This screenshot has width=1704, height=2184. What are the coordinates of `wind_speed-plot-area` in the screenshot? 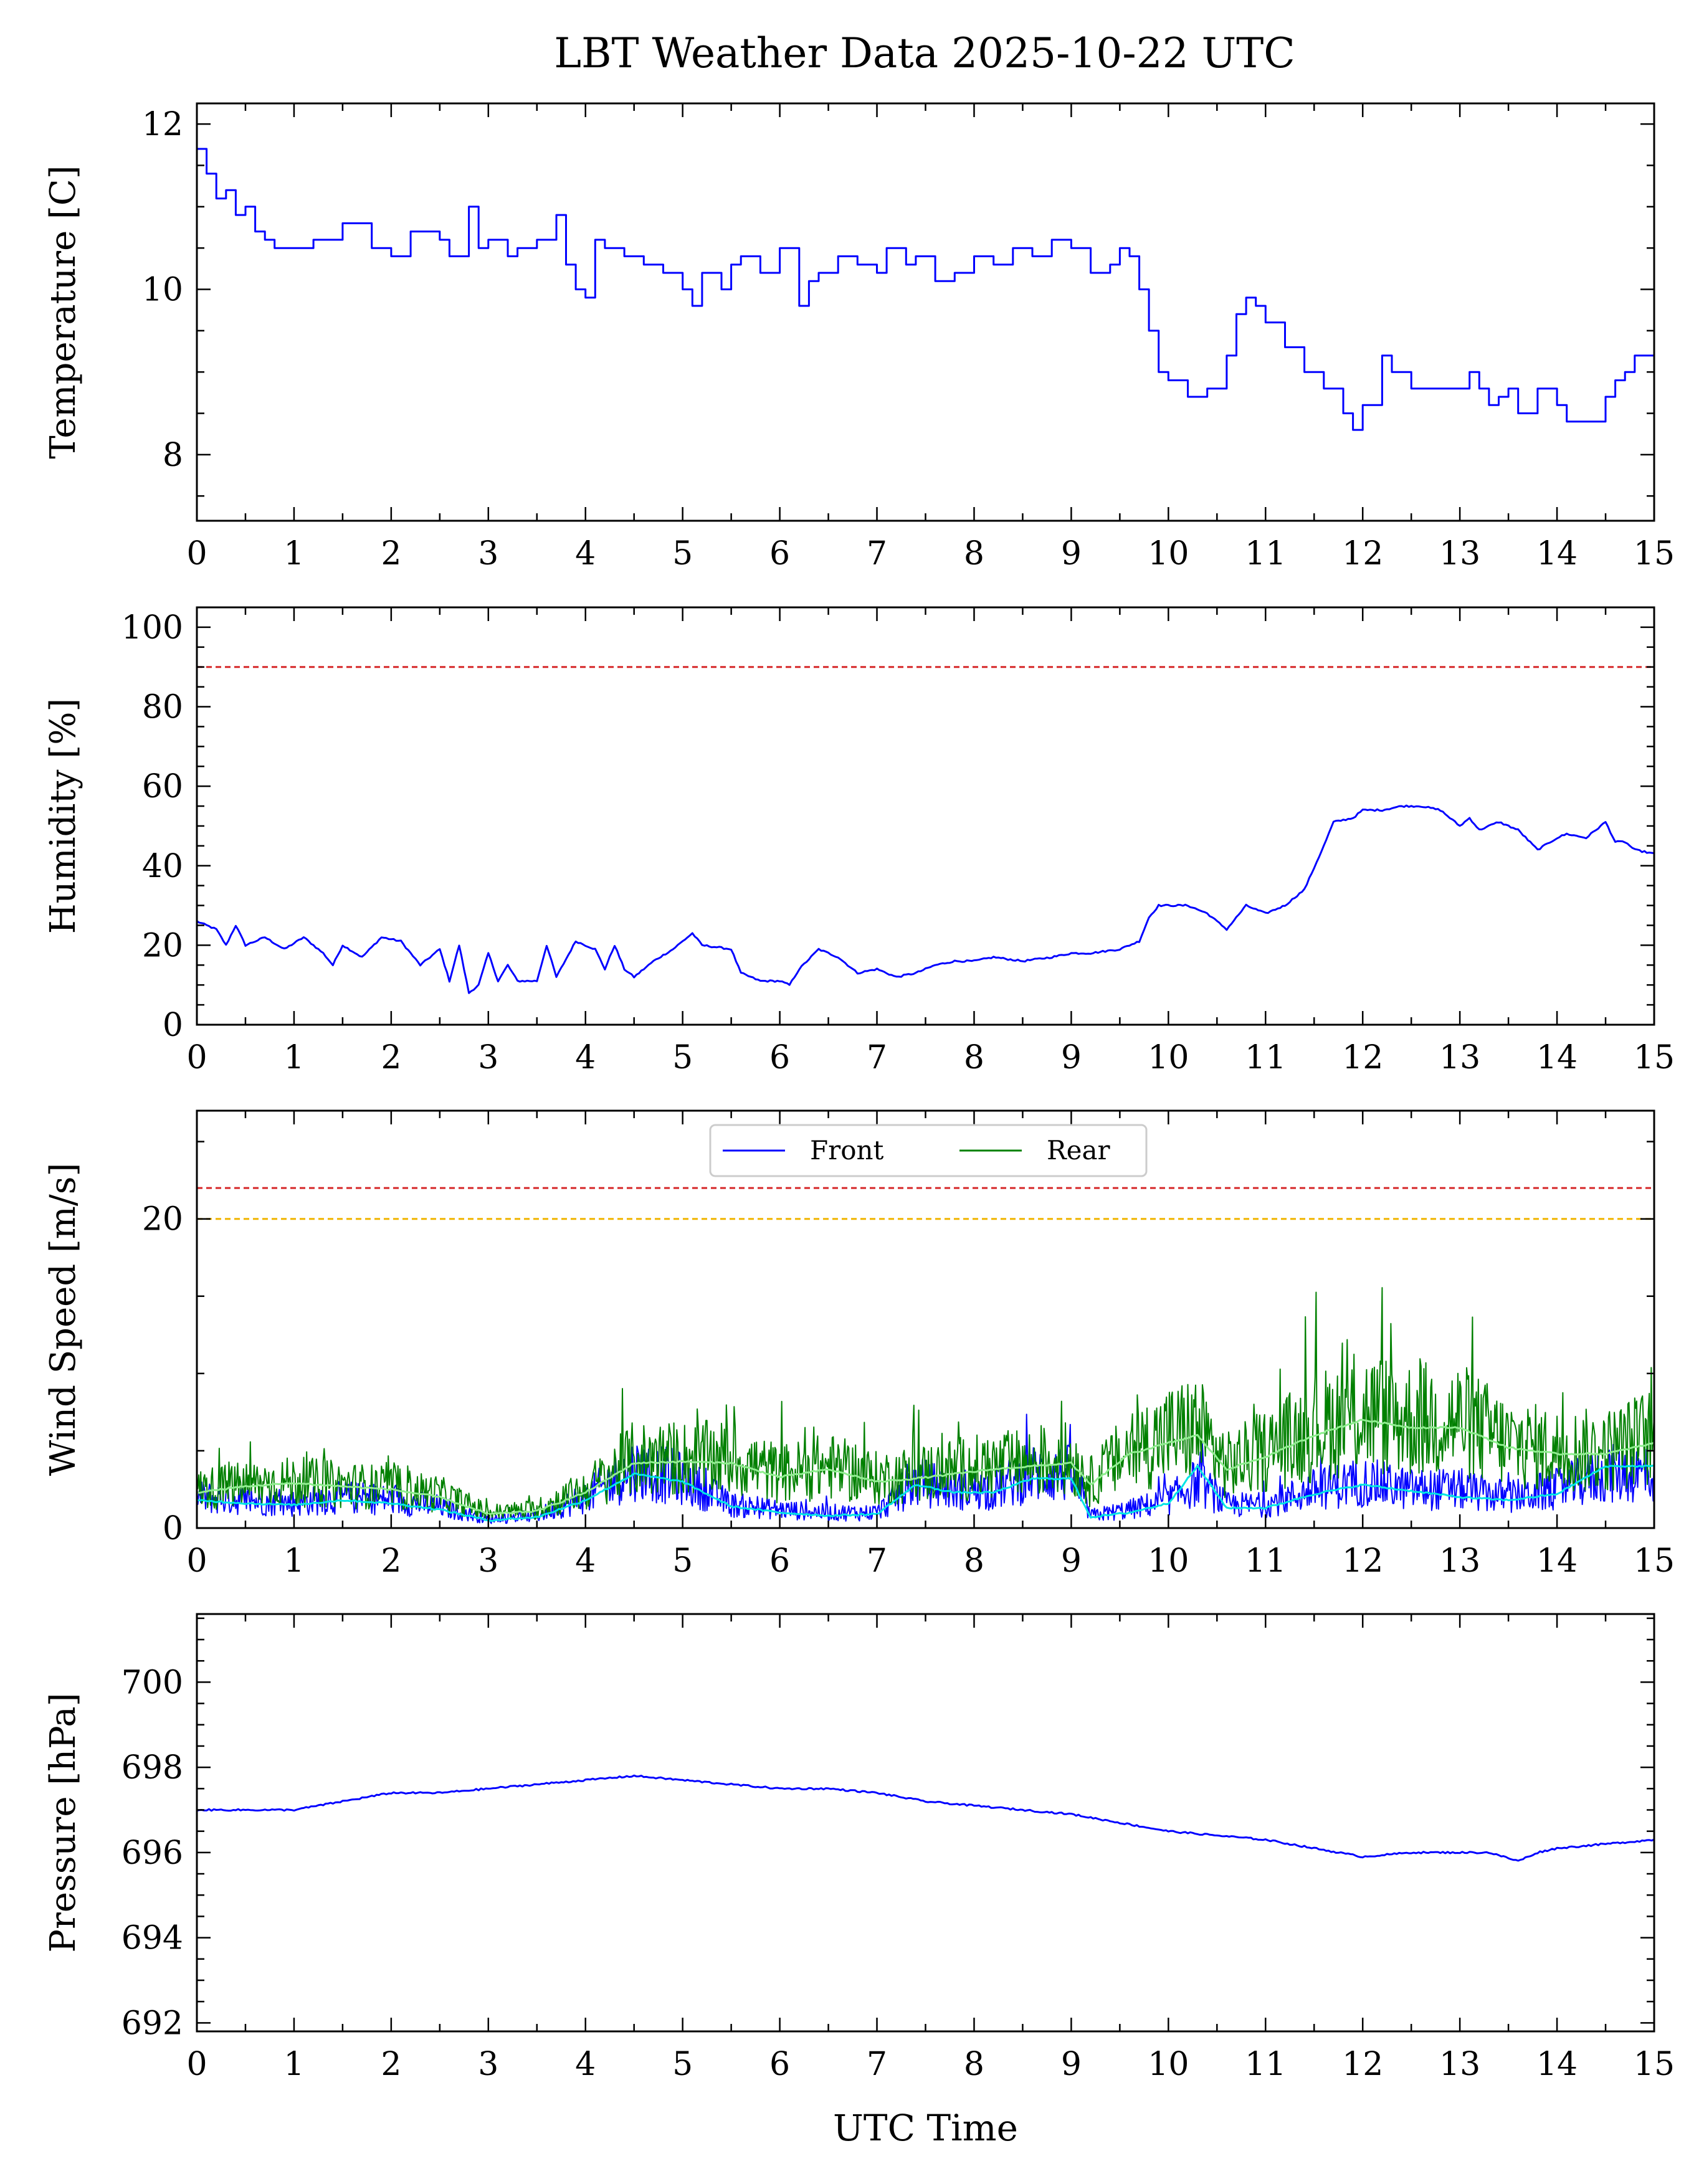 It's located at (925, 1355).